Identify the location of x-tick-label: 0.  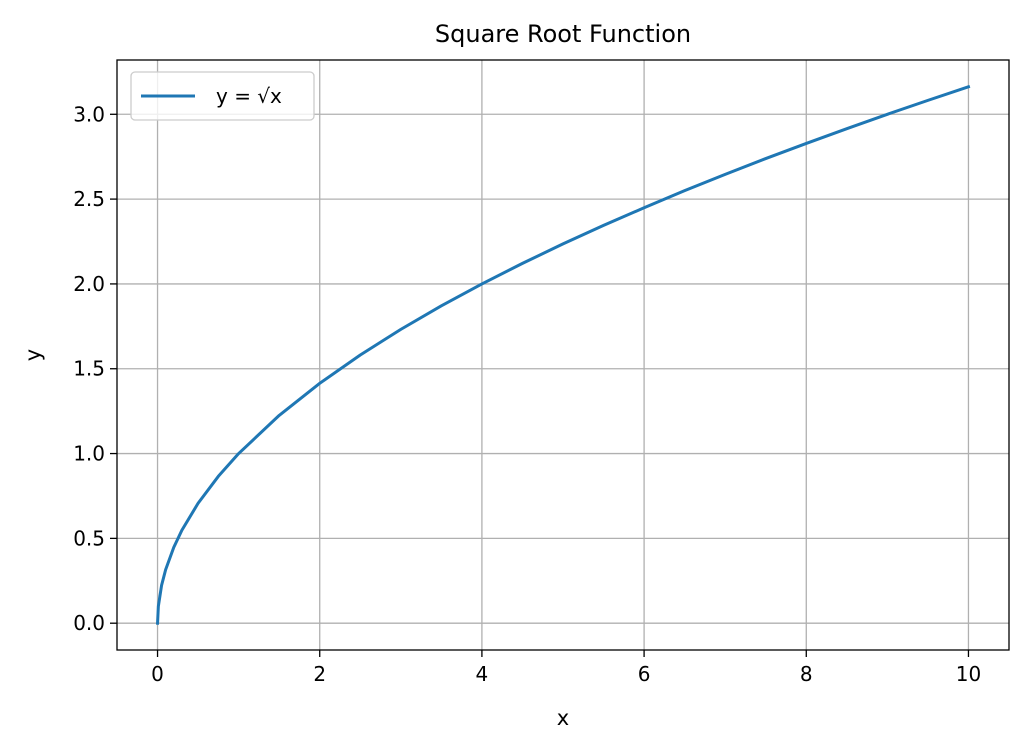
(157, 674).